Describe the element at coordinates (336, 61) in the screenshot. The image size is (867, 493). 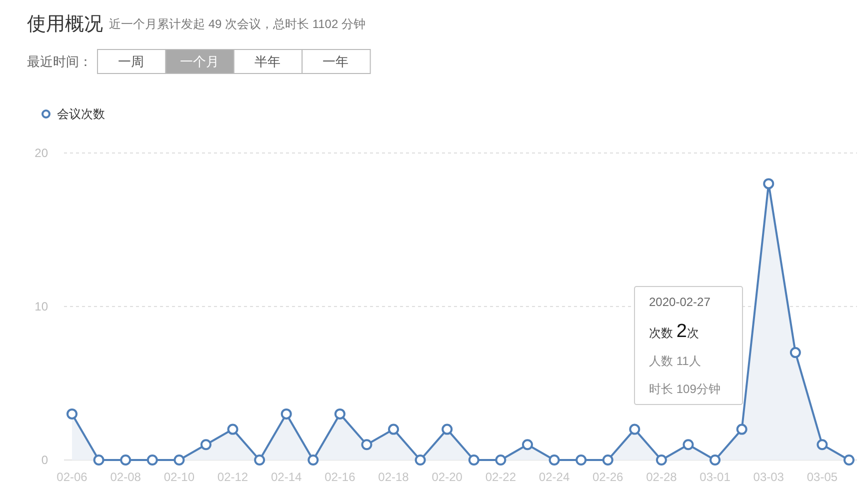
I see `button: 一年` at that location.